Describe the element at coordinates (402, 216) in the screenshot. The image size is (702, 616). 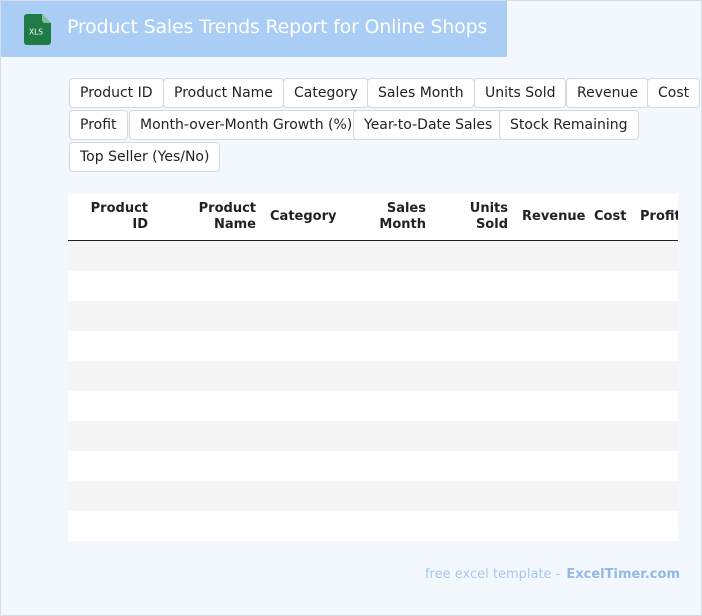
I see `column-header-sales-month: Sales Month` at that location.